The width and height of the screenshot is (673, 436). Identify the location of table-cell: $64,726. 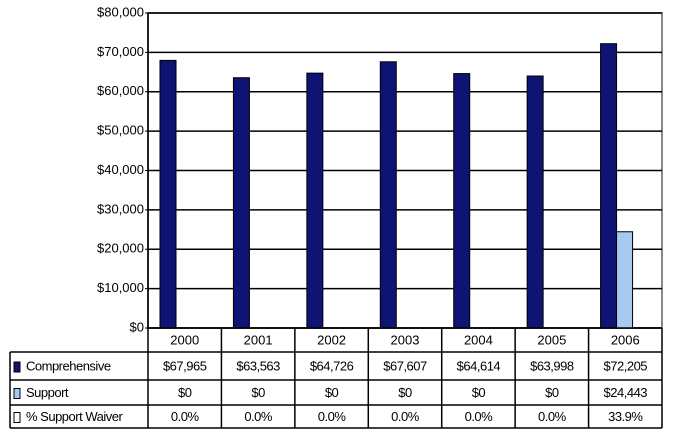
(332, 365).